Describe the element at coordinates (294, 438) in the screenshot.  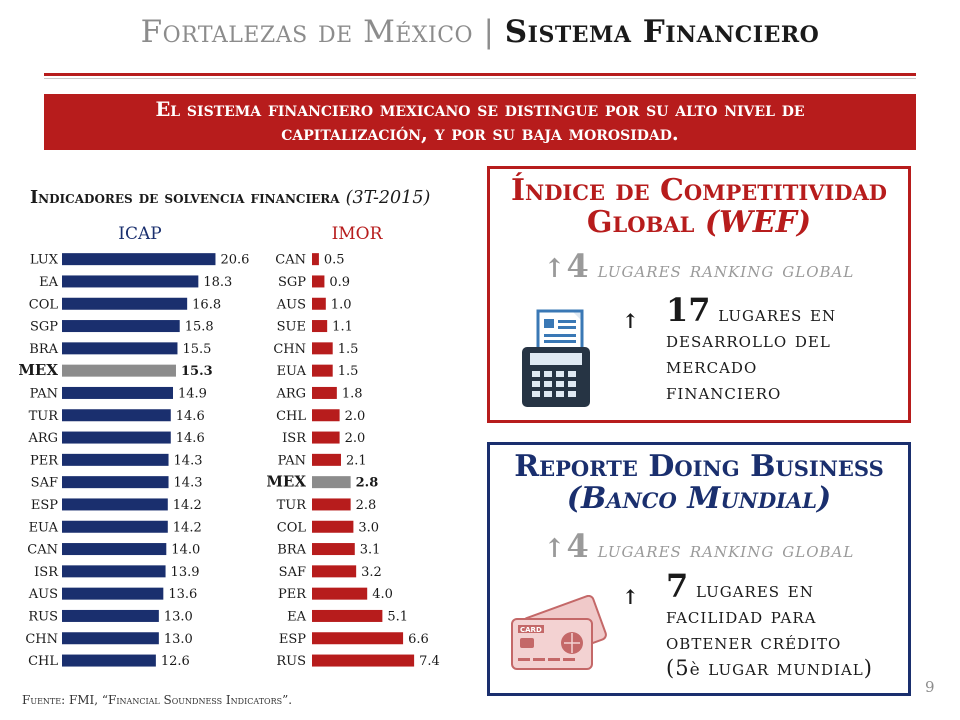
I see `imor-category-label: ISR` at that location.